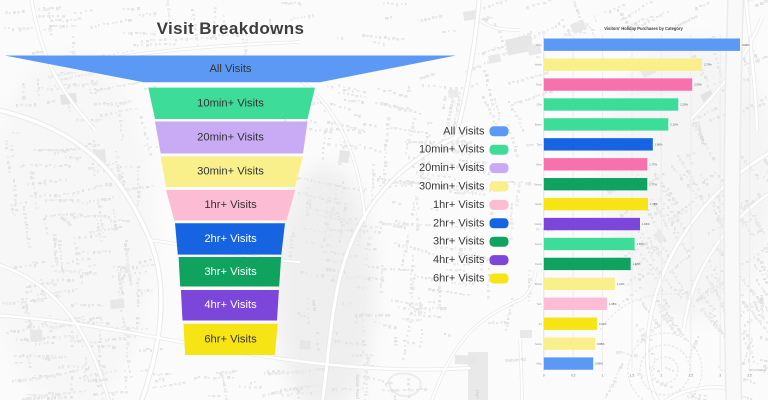  What do you see at coordinates (538, 184) in the screenshot?
I see `svg-text: Games` at bounding box center [538, 184].